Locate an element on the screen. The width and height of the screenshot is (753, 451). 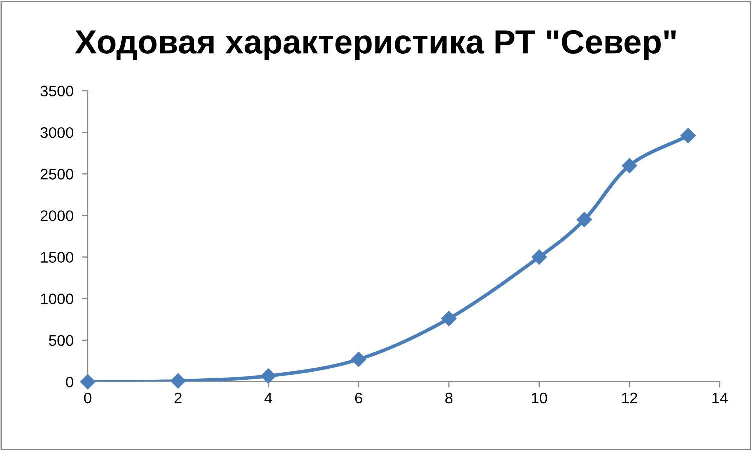
y-tick-label: 1500 is located at coordinates (57, 257).